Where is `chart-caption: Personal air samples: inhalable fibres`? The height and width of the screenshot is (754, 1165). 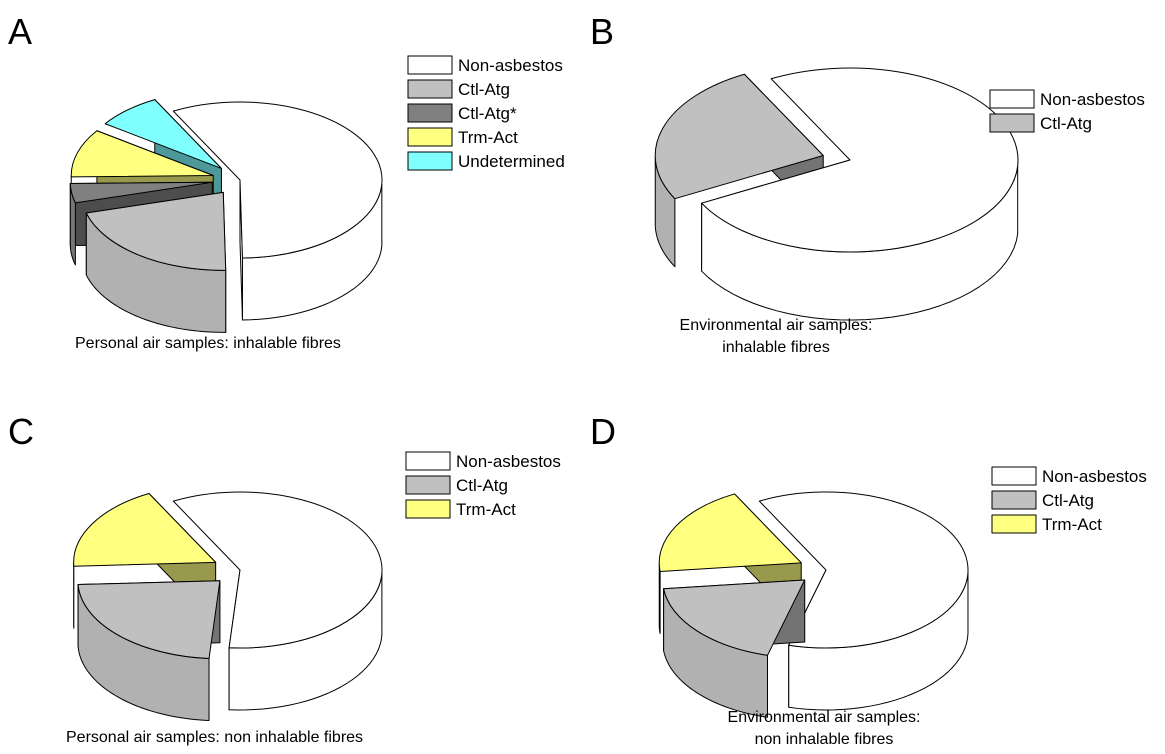
chart-caption: Personal air samples: inhalable fibres is located at coordinates (208, 343).